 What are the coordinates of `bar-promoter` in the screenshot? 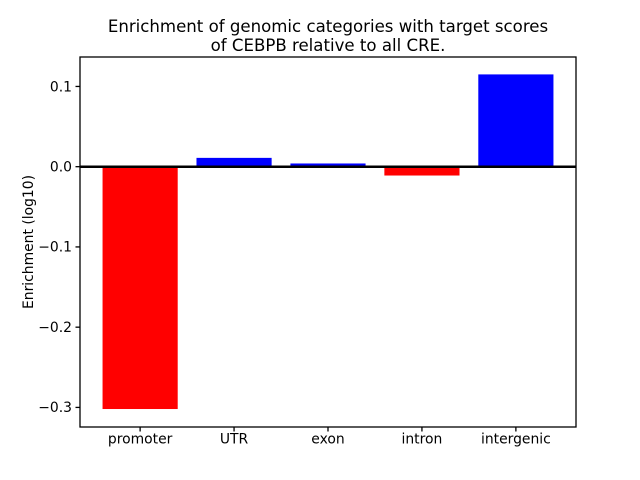 It's located at (140, 288).